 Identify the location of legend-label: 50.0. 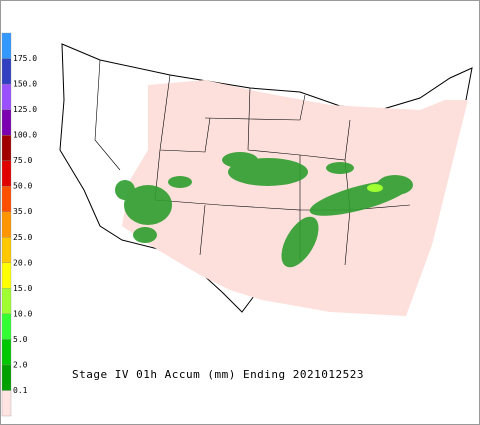
(22, 186).